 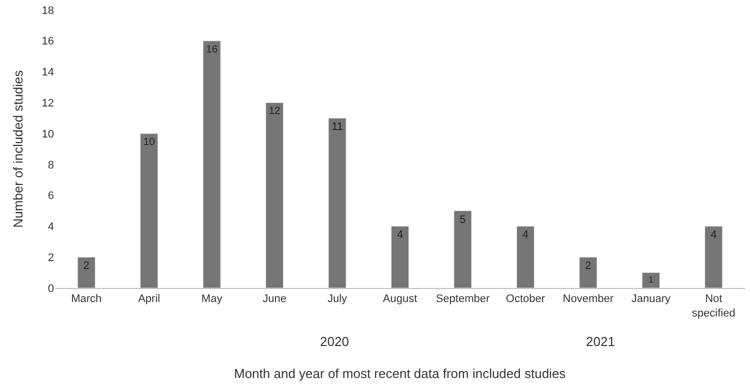 What do you see at coordinates (51, 196) in the screenshot?
I see `y-tick-label: 6` at bounding box center [51, 196].